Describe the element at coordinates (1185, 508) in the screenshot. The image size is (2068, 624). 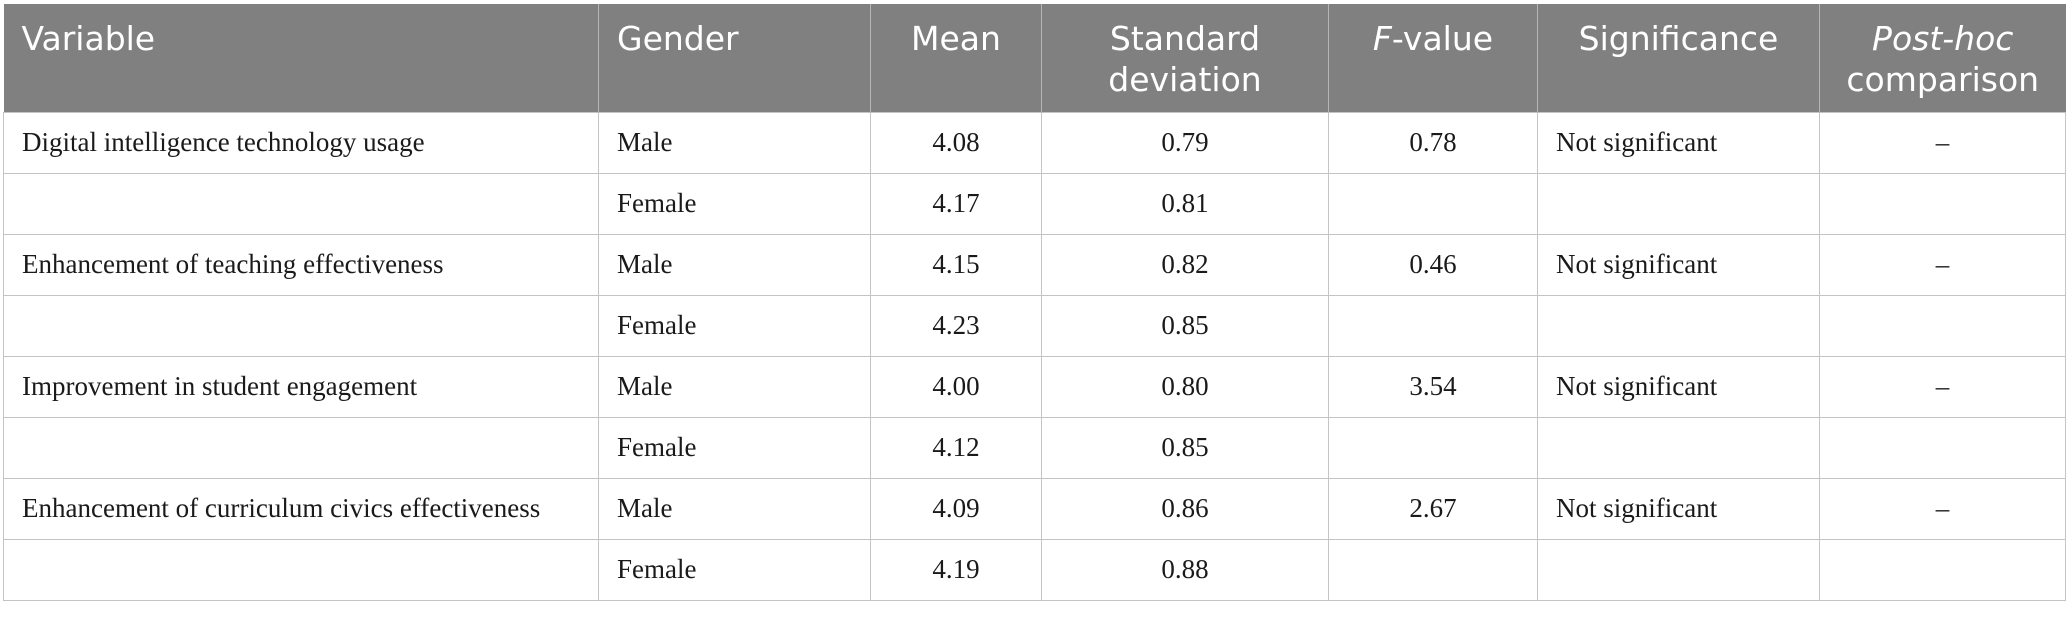
I see `cell-standard-deviation: 0.86` at that location.